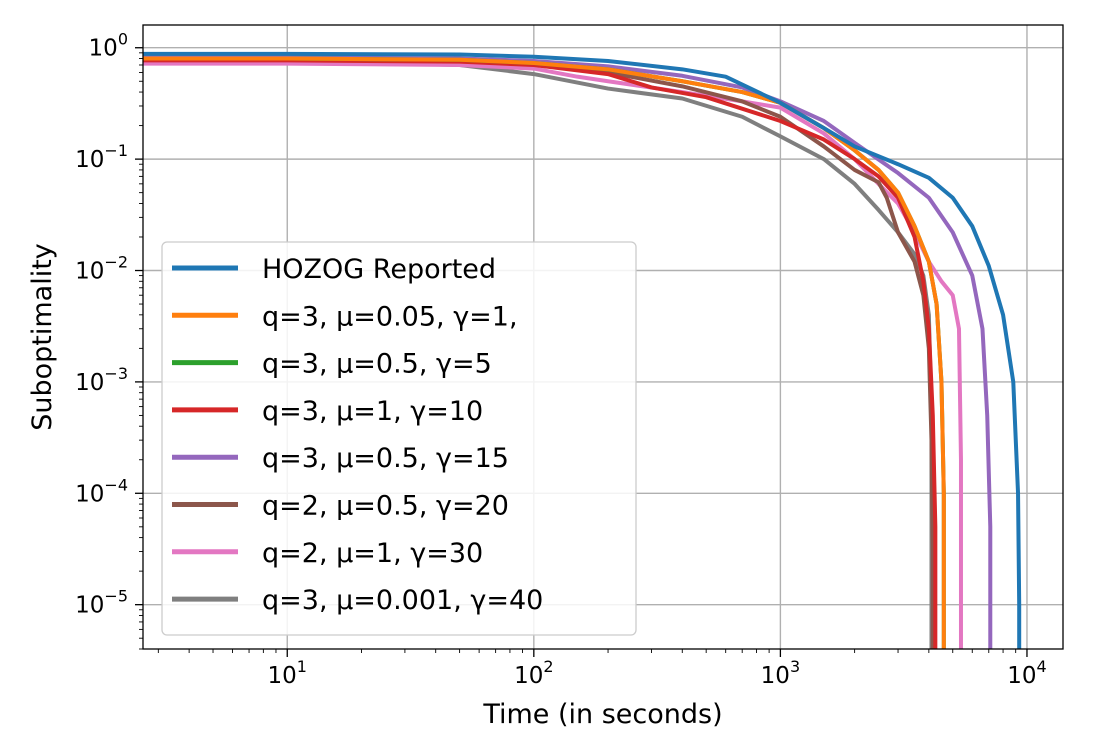 This screenshot has height=737, width=1107. What do you see at coordinates (116, 596) in the screenshot?
I see `y-tick-label-exponent: −5` at bounding box center [116, 596].